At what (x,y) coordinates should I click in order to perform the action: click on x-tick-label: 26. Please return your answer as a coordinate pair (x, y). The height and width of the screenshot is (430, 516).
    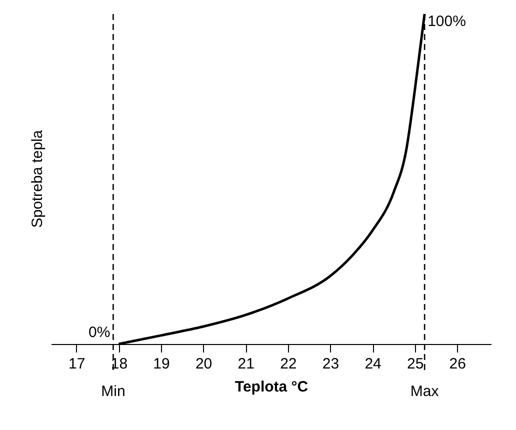
    Looking at the image, I should click on (457, 364).